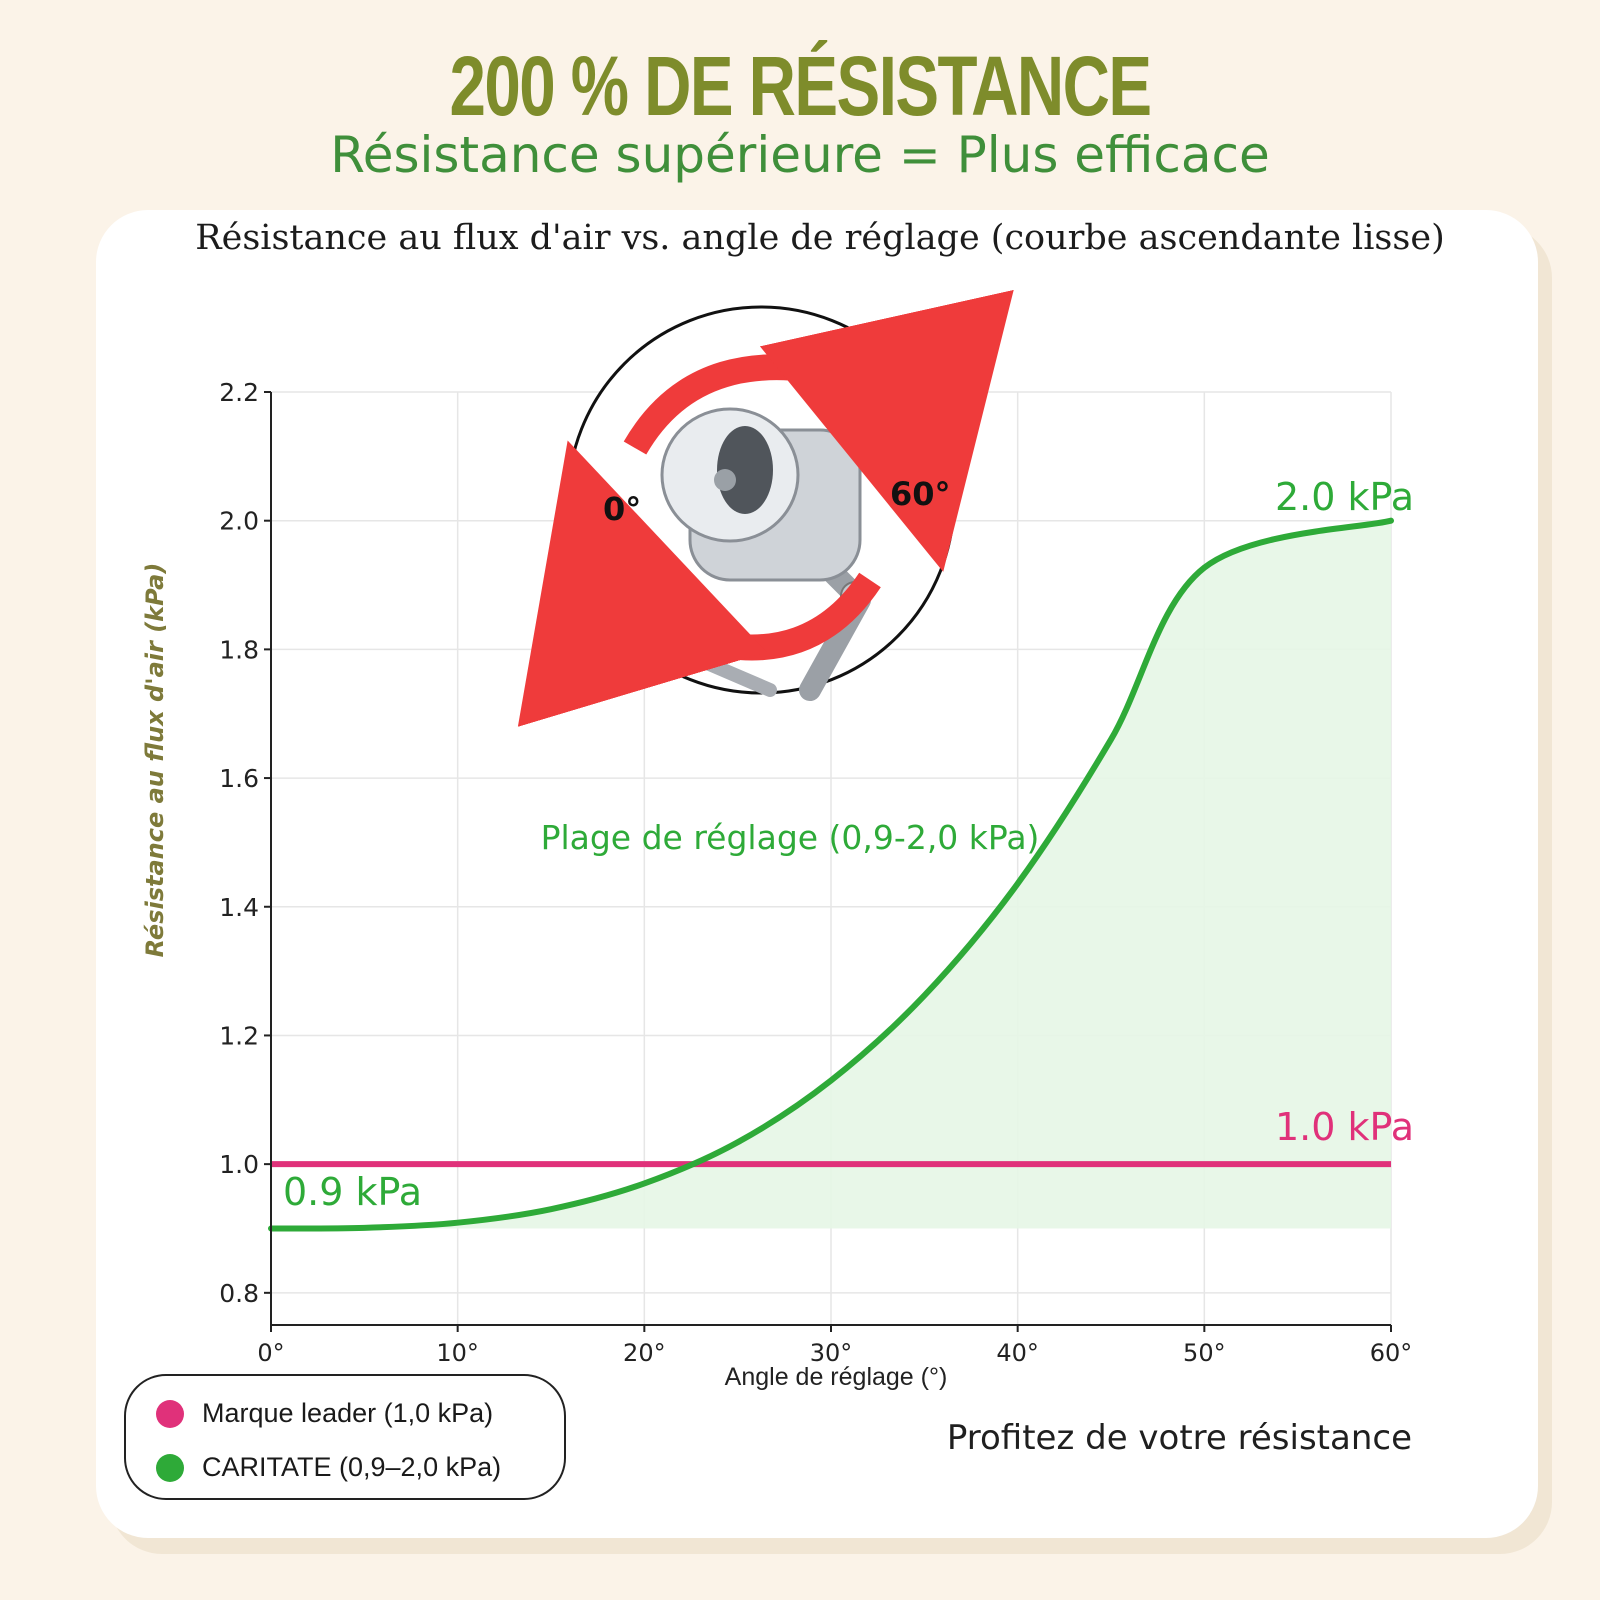 The image size is (1600, 1600). I want to click on rotate-arrow-bottom, so click(699, 583).